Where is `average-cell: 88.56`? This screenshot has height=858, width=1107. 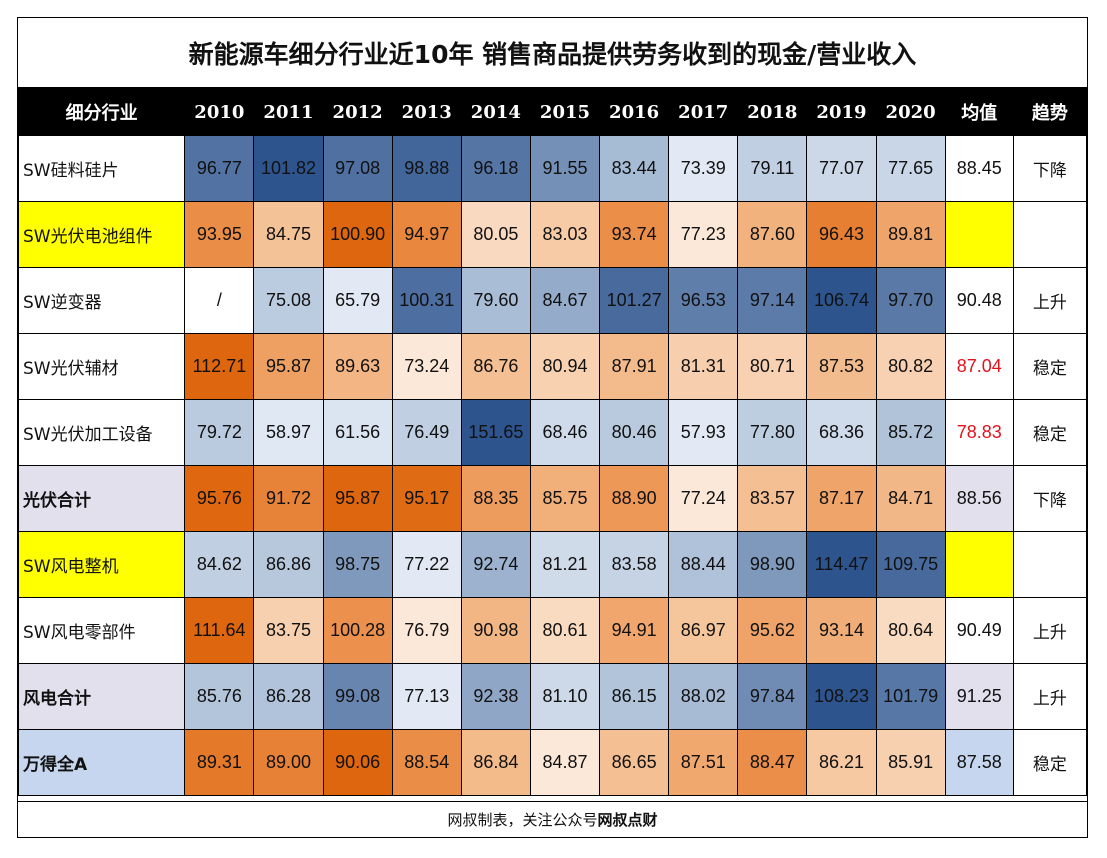 average-cell: 88.56 is located at coordinates (979, 498).